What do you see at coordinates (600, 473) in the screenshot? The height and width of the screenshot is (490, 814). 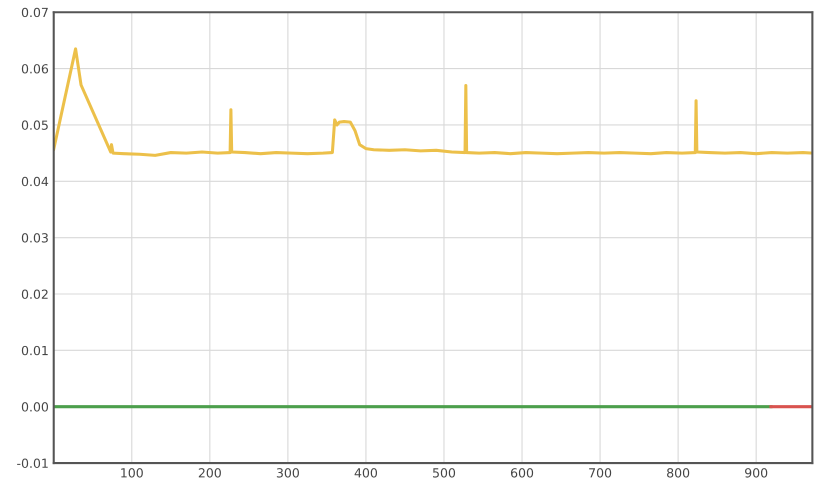 I see `x-tick-label: 700` at bounding box center [600, 473].